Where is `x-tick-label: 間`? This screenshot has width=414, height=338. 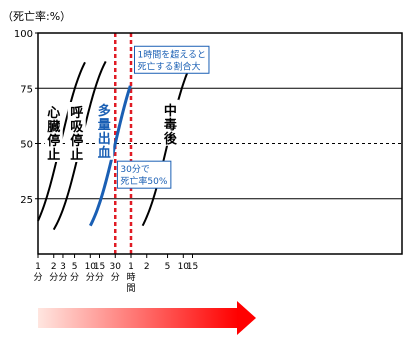 x-tick-label: 間 is located at coordinates (130, 288).